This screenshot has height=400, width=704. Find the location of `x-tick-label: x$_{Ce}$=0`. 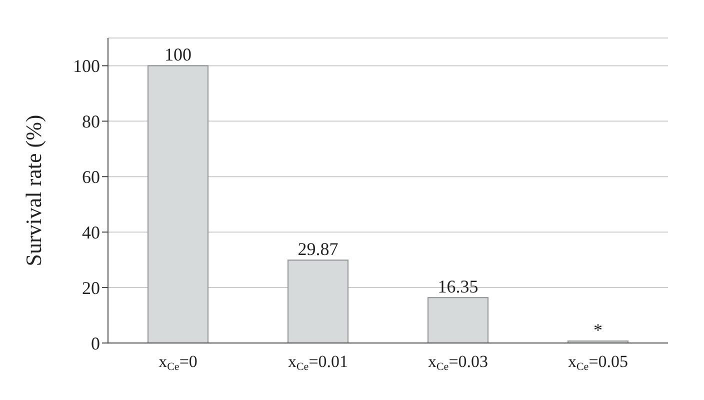

x-tick-label: x$_{Ce}$=0 is located at coordinates (178, 363).